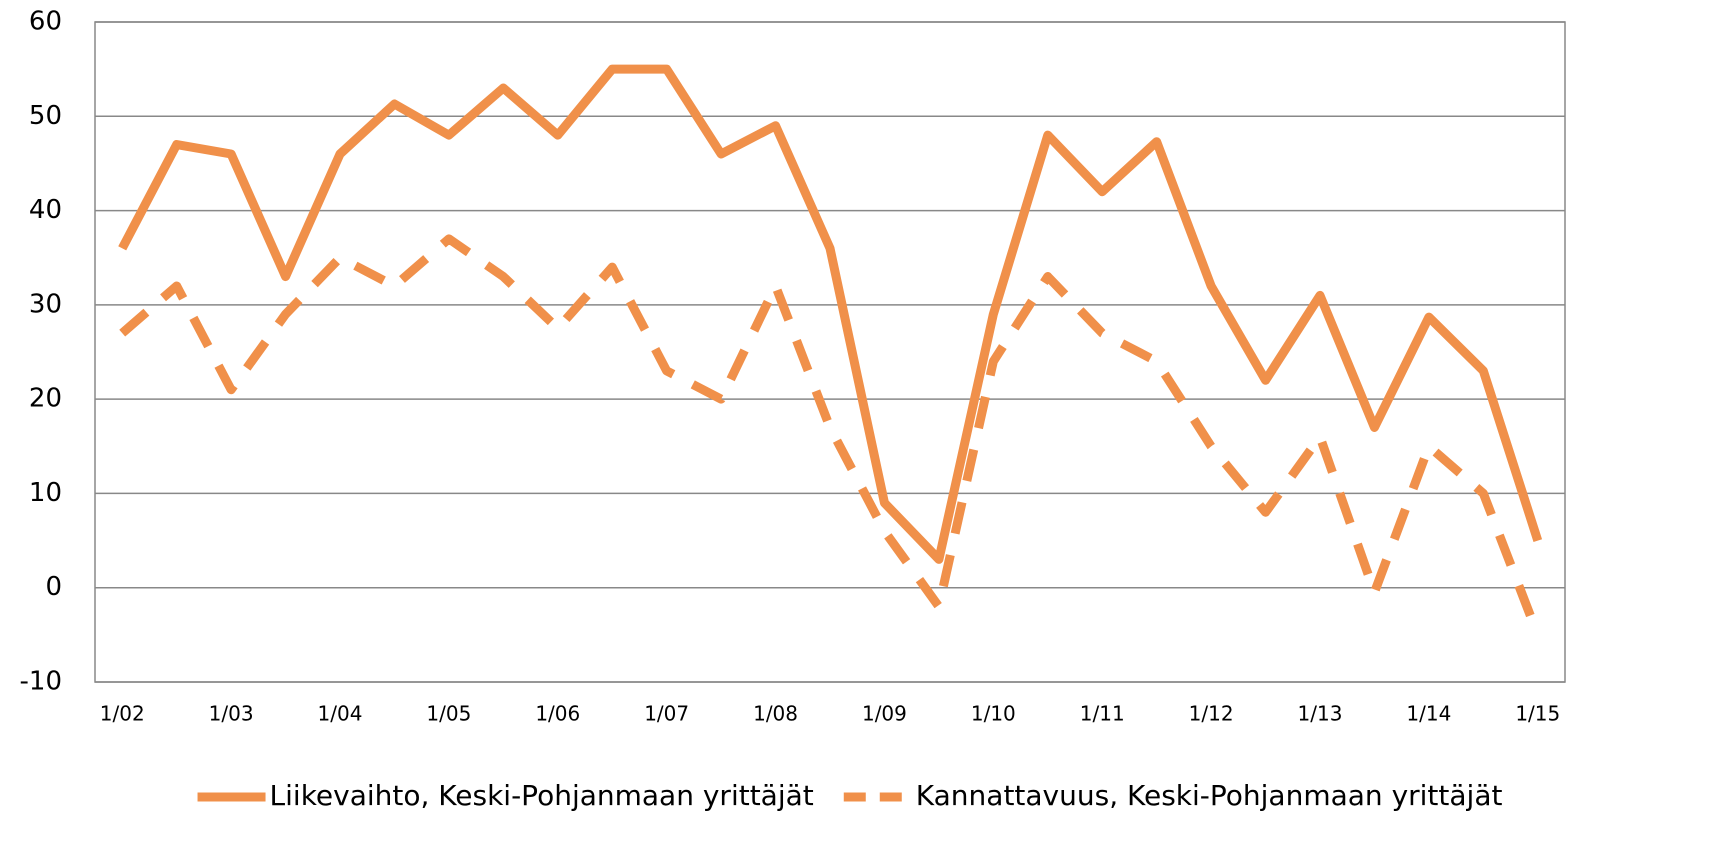 This screenshot has height=857, width=1711. I want to click on x-tick-label: 1/13, so click(1320, 714).